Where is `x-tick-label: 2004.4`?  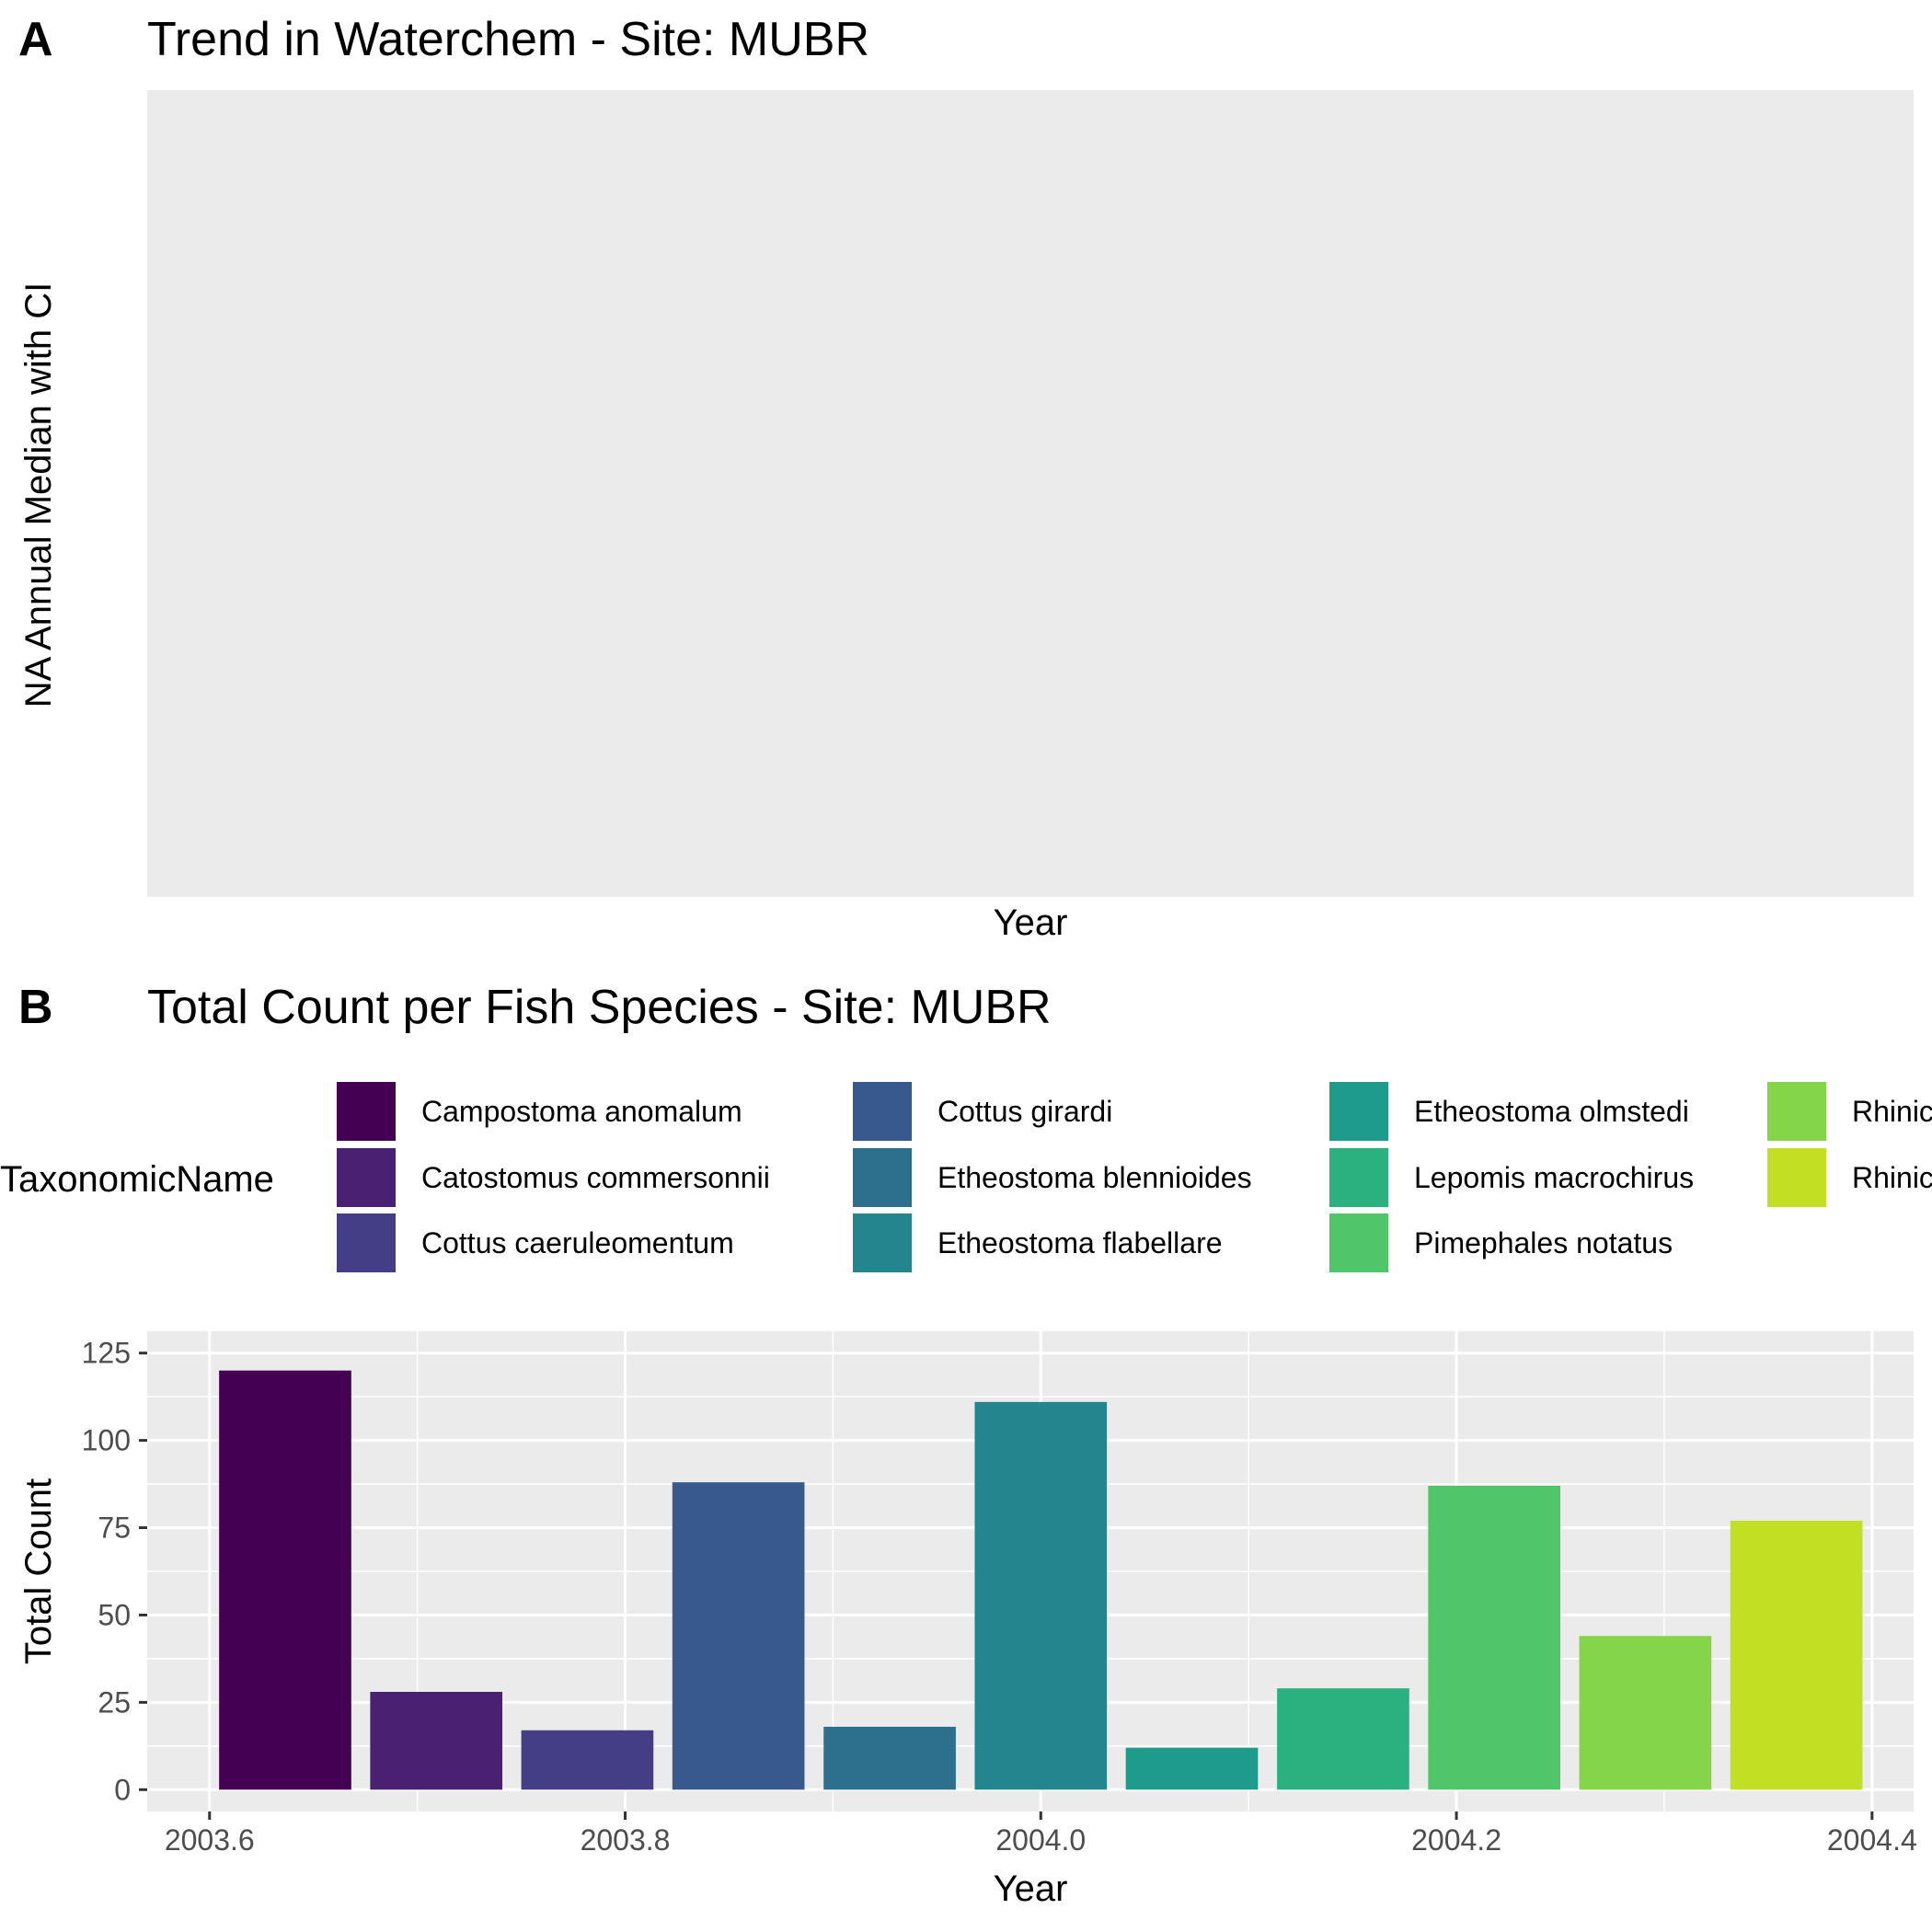
x-tick-label: 2004.4 is located at coordinates (1872, 1840).